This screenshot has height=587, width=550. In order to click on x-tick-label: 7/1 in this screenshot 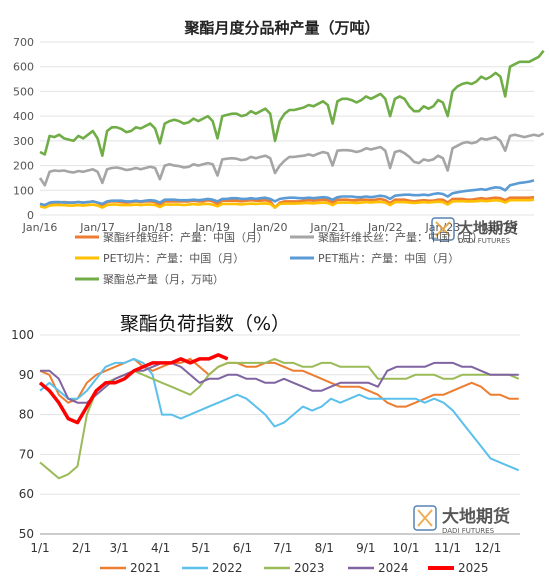, I will do `click(282, 548)`.